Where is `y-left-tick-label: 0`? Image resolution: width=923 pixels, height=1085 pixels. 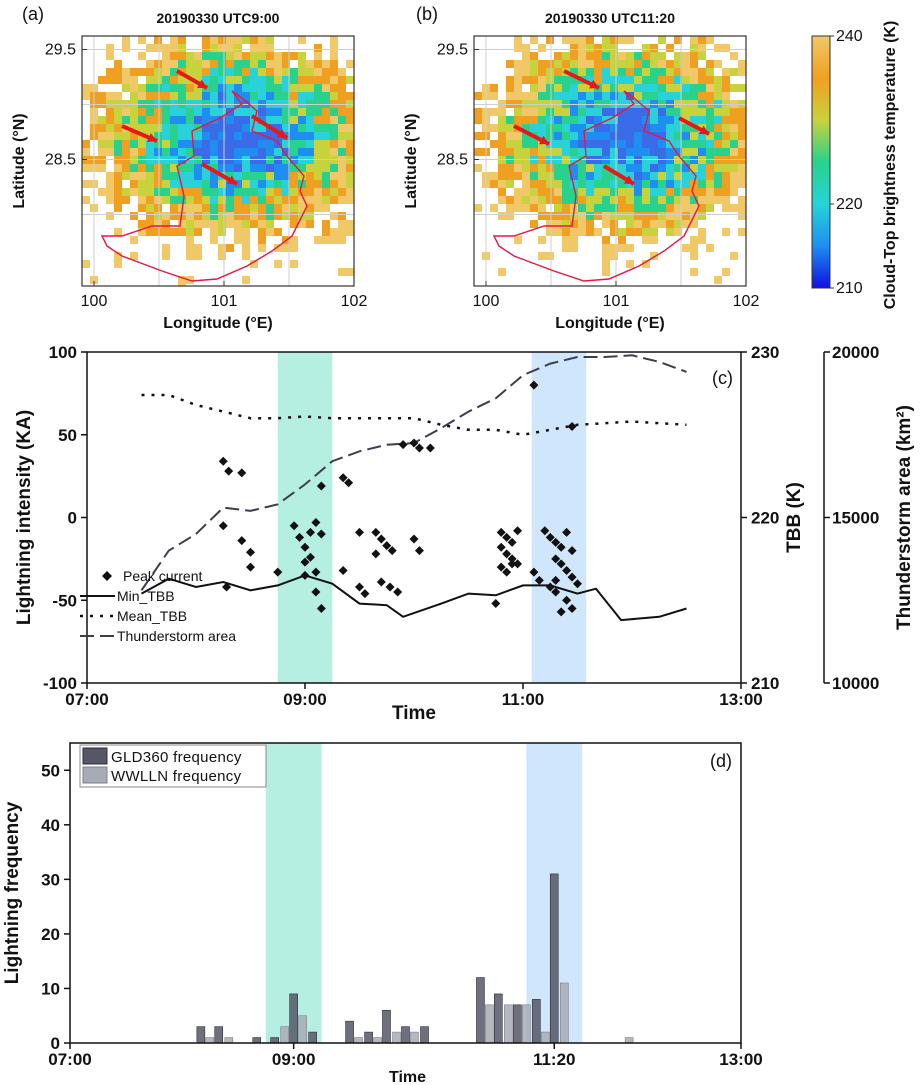 y-left-tick-label: 0 is located at coordinates (72, 518).